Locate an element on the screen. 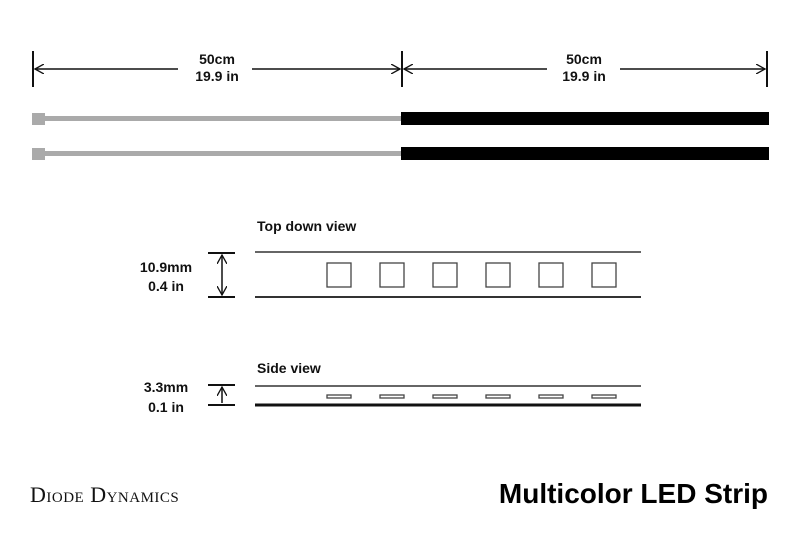 This screenshot has height=533, width=800. strip-length-metric: 50cm is located at coordinates (584, 59).